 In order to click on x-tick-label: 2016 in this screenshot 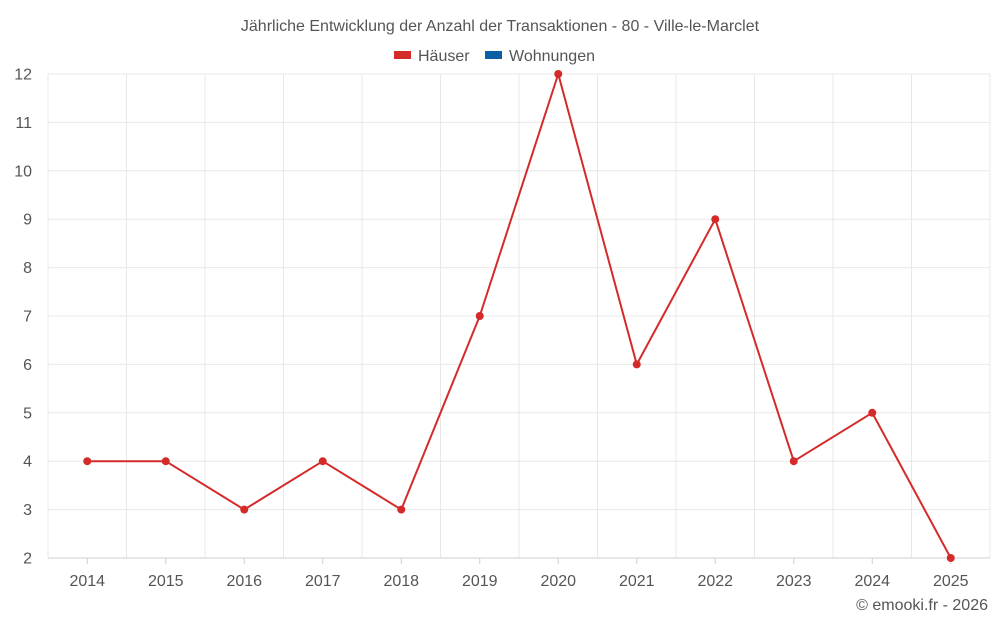, I will do `click(244, 581)`.